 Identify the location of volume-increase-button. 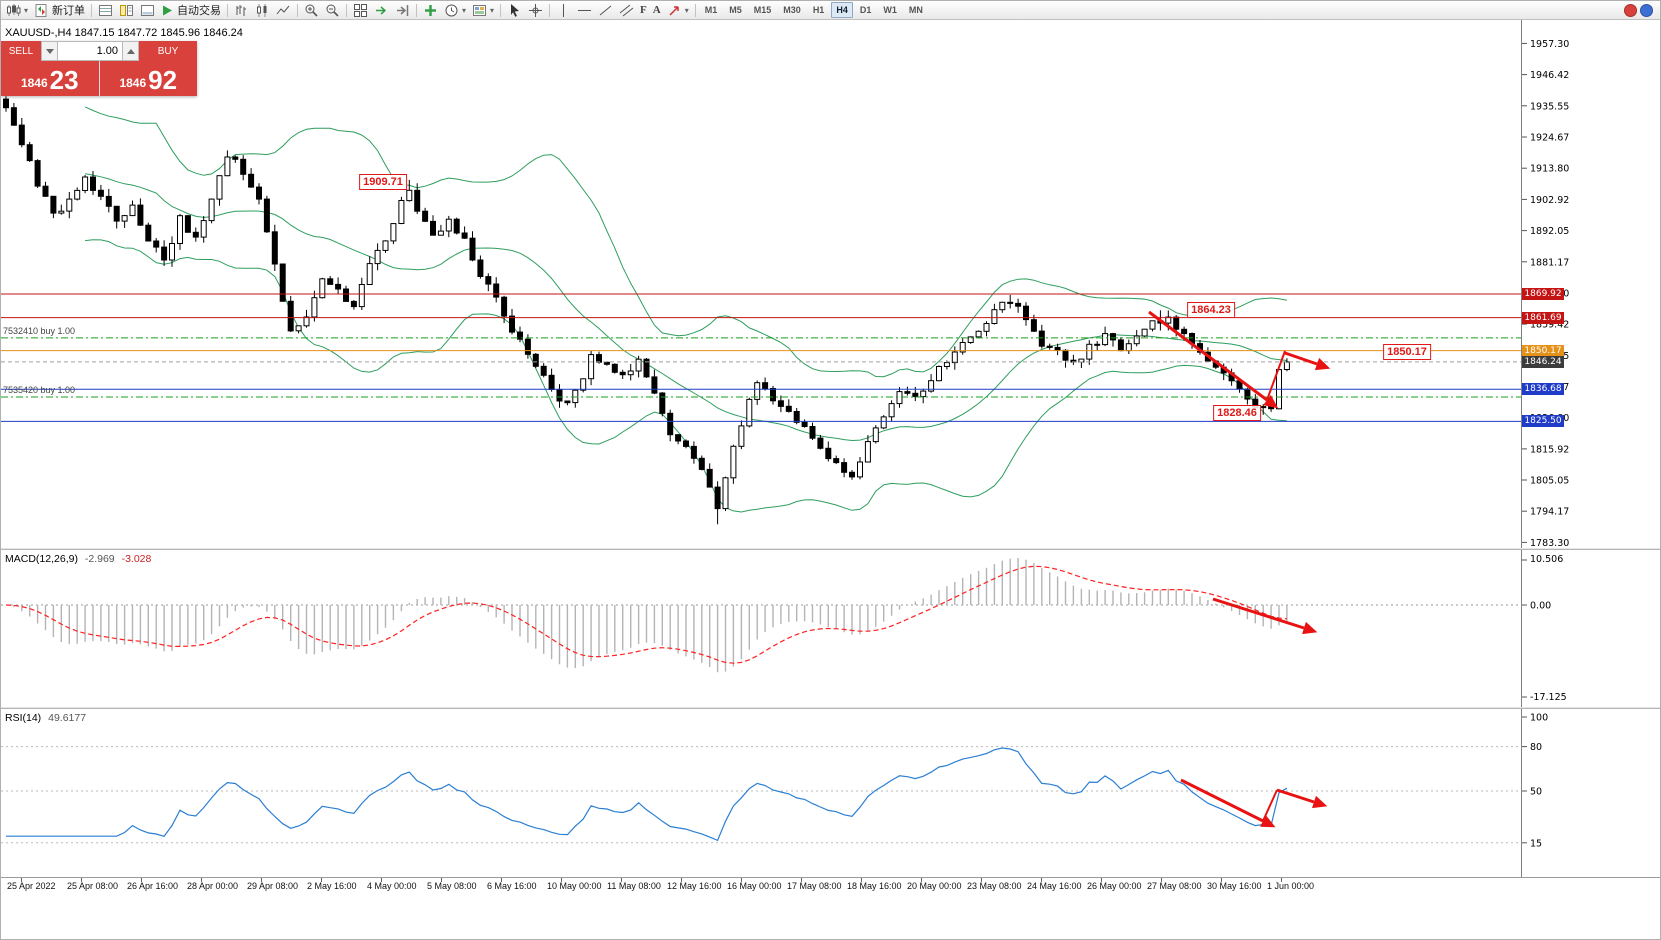
(130, 51).